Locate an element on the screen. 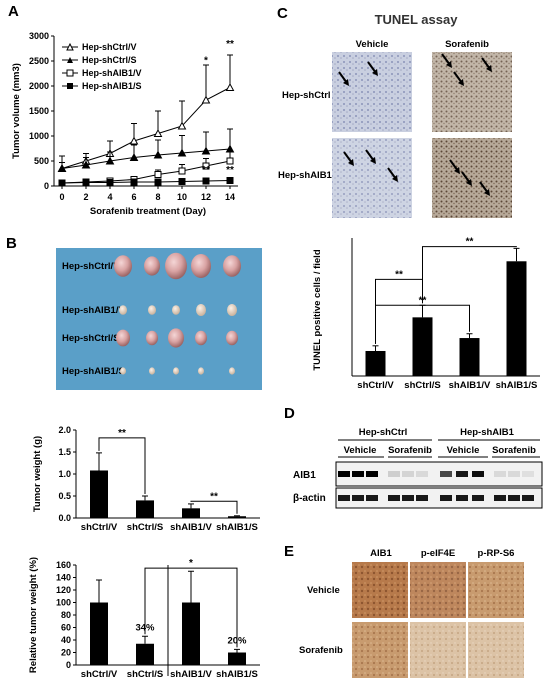 The width and height of the screenshot is (549, 680). x-axis-label: Sorafenib treatment (Day) is located at coordinates (148, 211).